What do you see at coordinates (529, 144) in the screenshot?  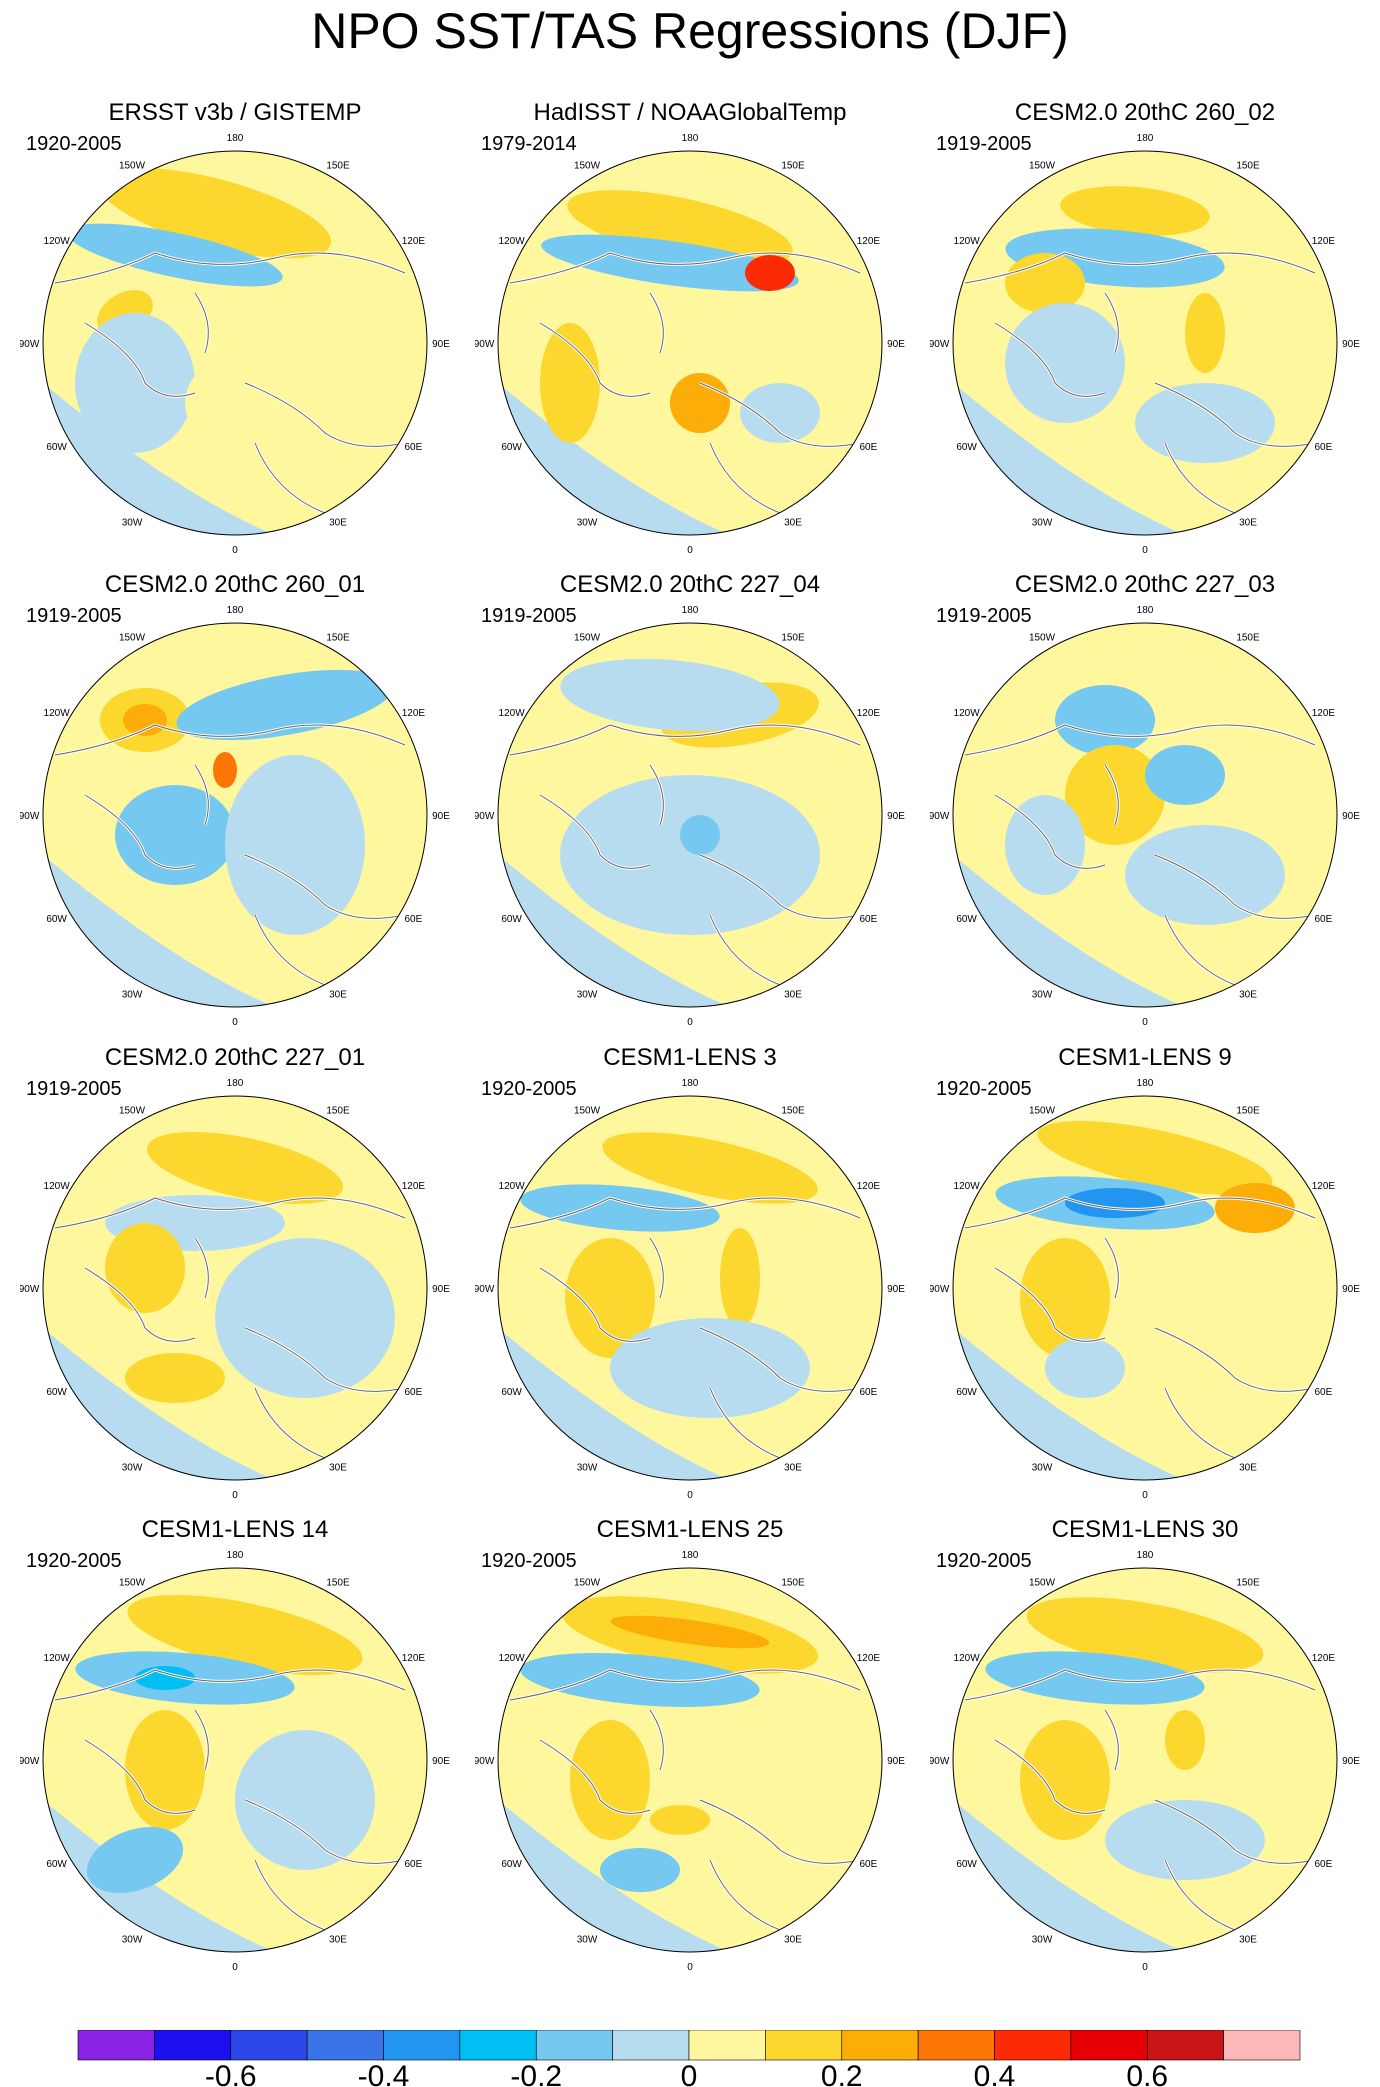 I see `panel-years: 1979-2014` at bounding box center [529, 144].